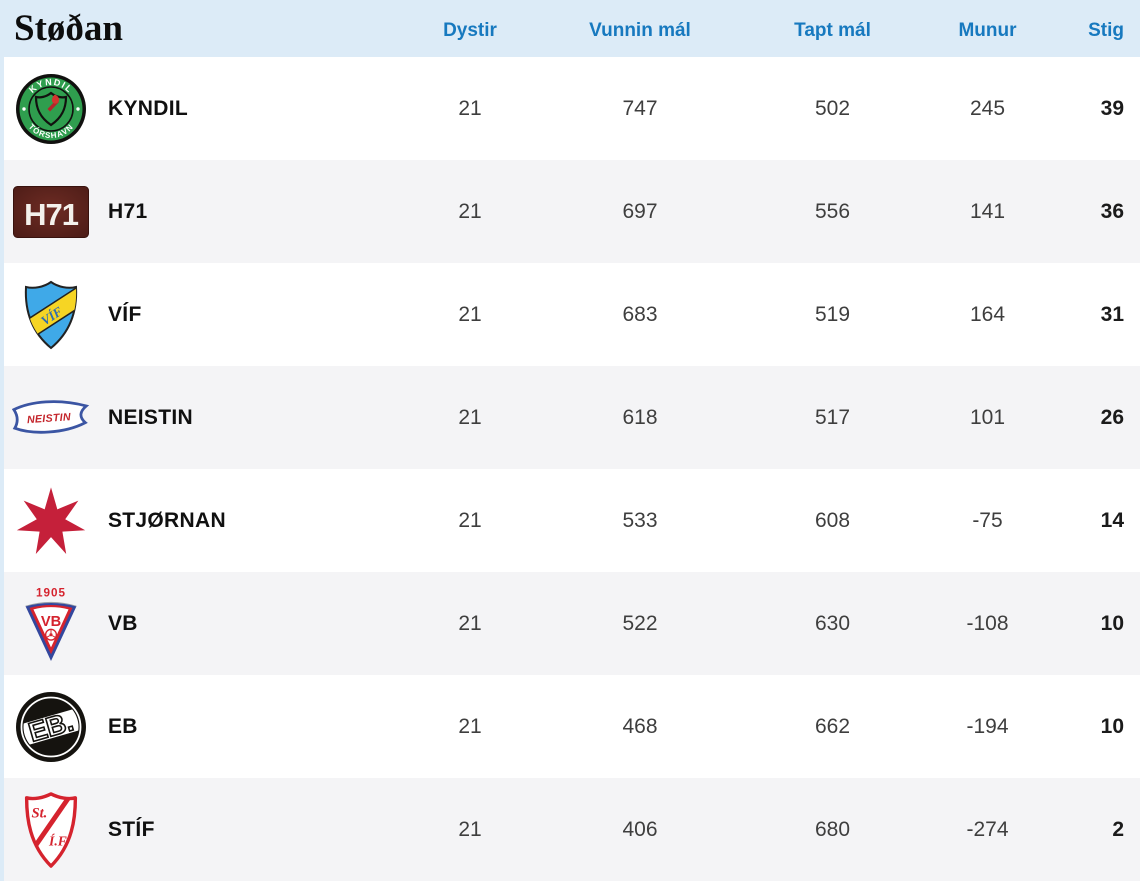  What do you see at coordinates (572, 417) in the screenshot?
I see `table-row: NEISTIN NEISTIN 21 618 517 101 26` at bounding box center [572, 417].